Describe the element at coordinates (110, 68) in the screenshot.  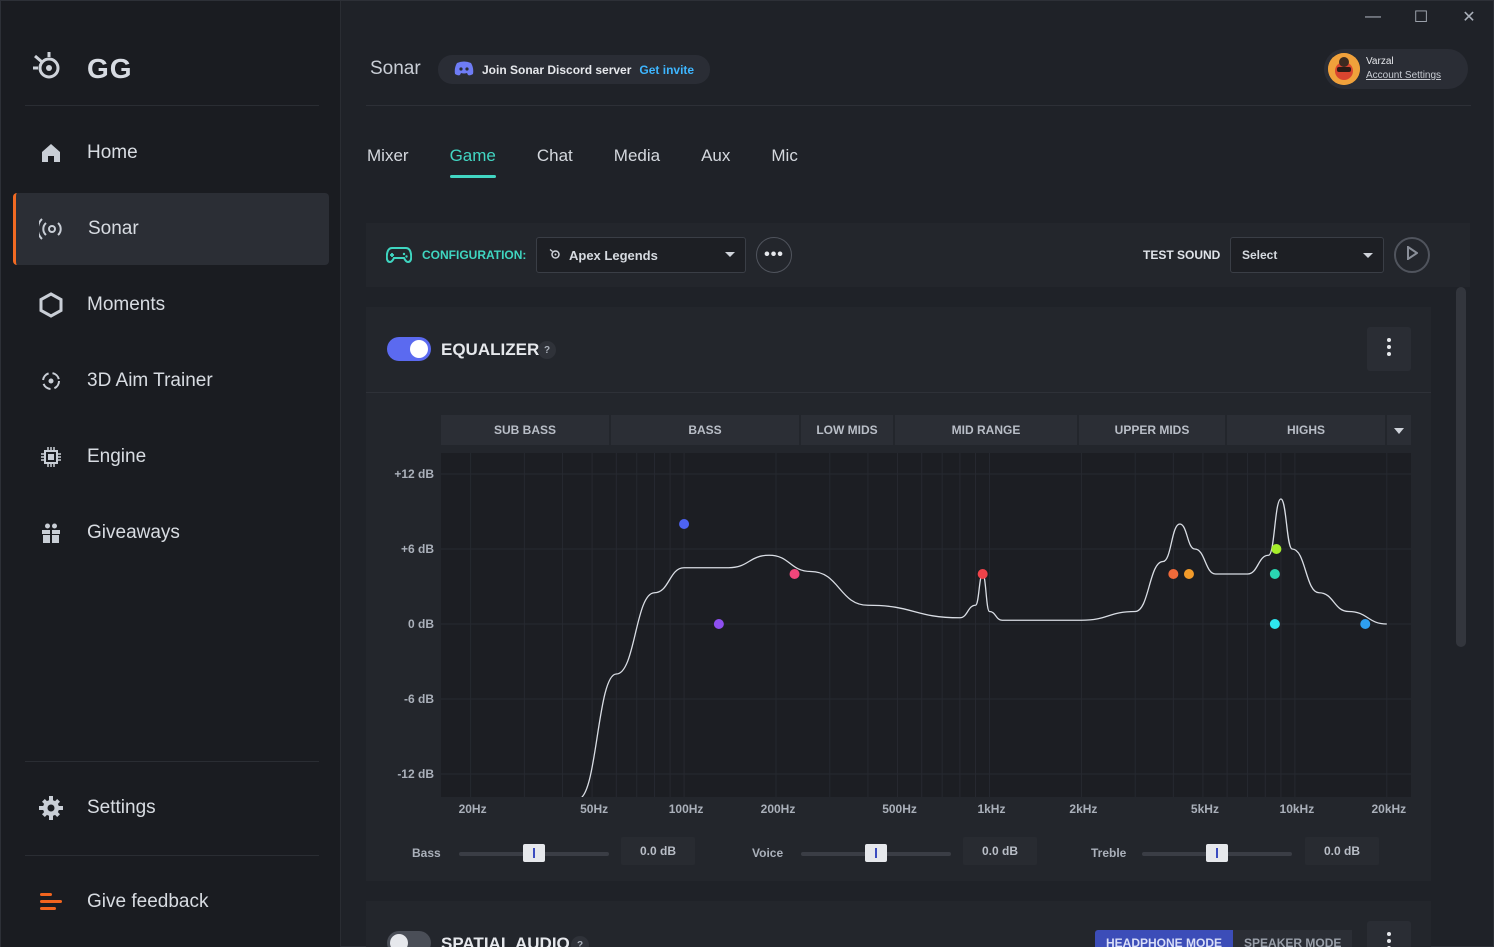
I see `brand-name: GG` at that location.